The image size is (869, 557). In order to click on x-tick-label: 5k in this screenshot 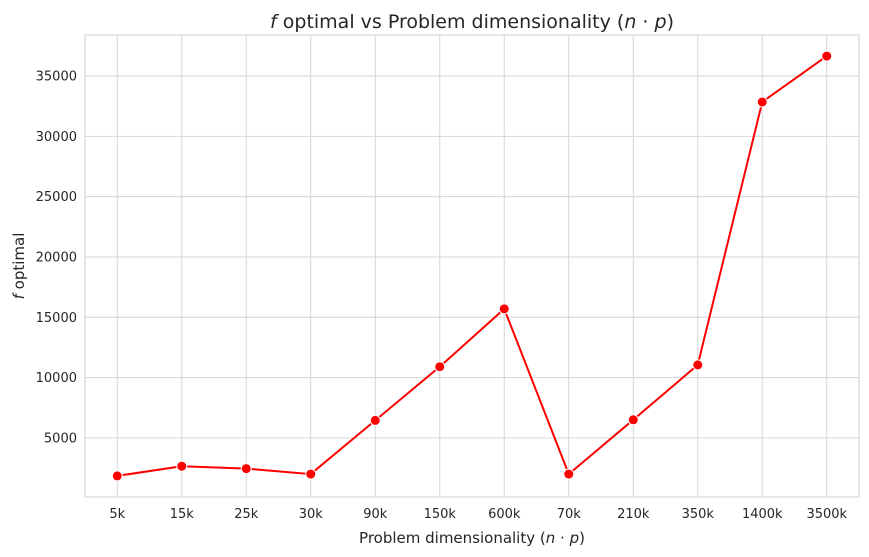, I will do `click(117, 514)`.